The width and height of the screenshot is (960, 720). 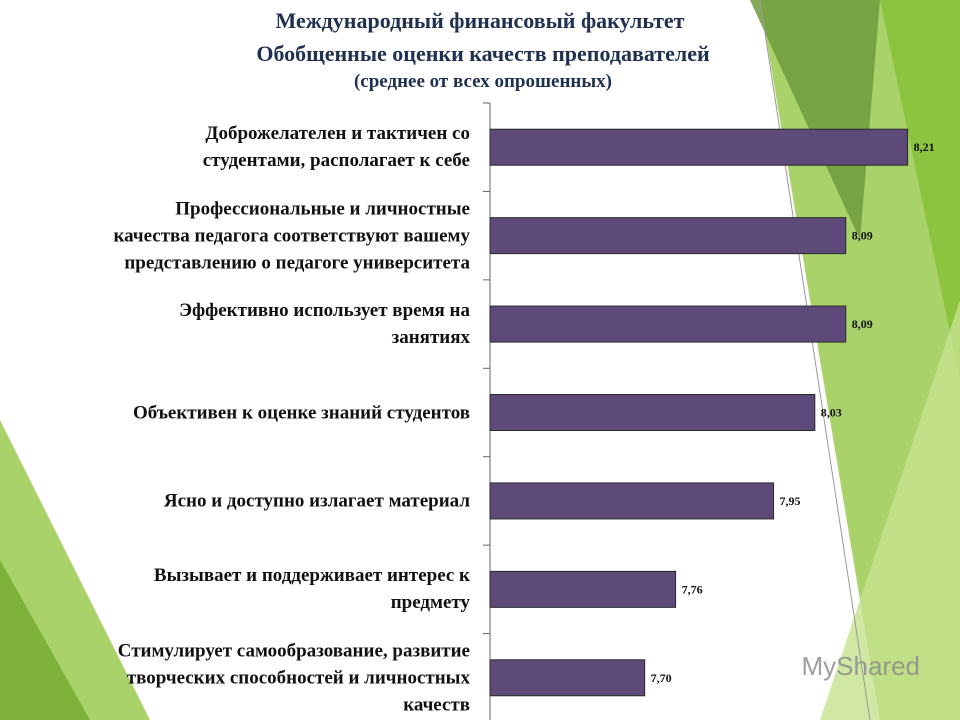 I want to click on value-label: 7,95, so click(x=790, y=501).